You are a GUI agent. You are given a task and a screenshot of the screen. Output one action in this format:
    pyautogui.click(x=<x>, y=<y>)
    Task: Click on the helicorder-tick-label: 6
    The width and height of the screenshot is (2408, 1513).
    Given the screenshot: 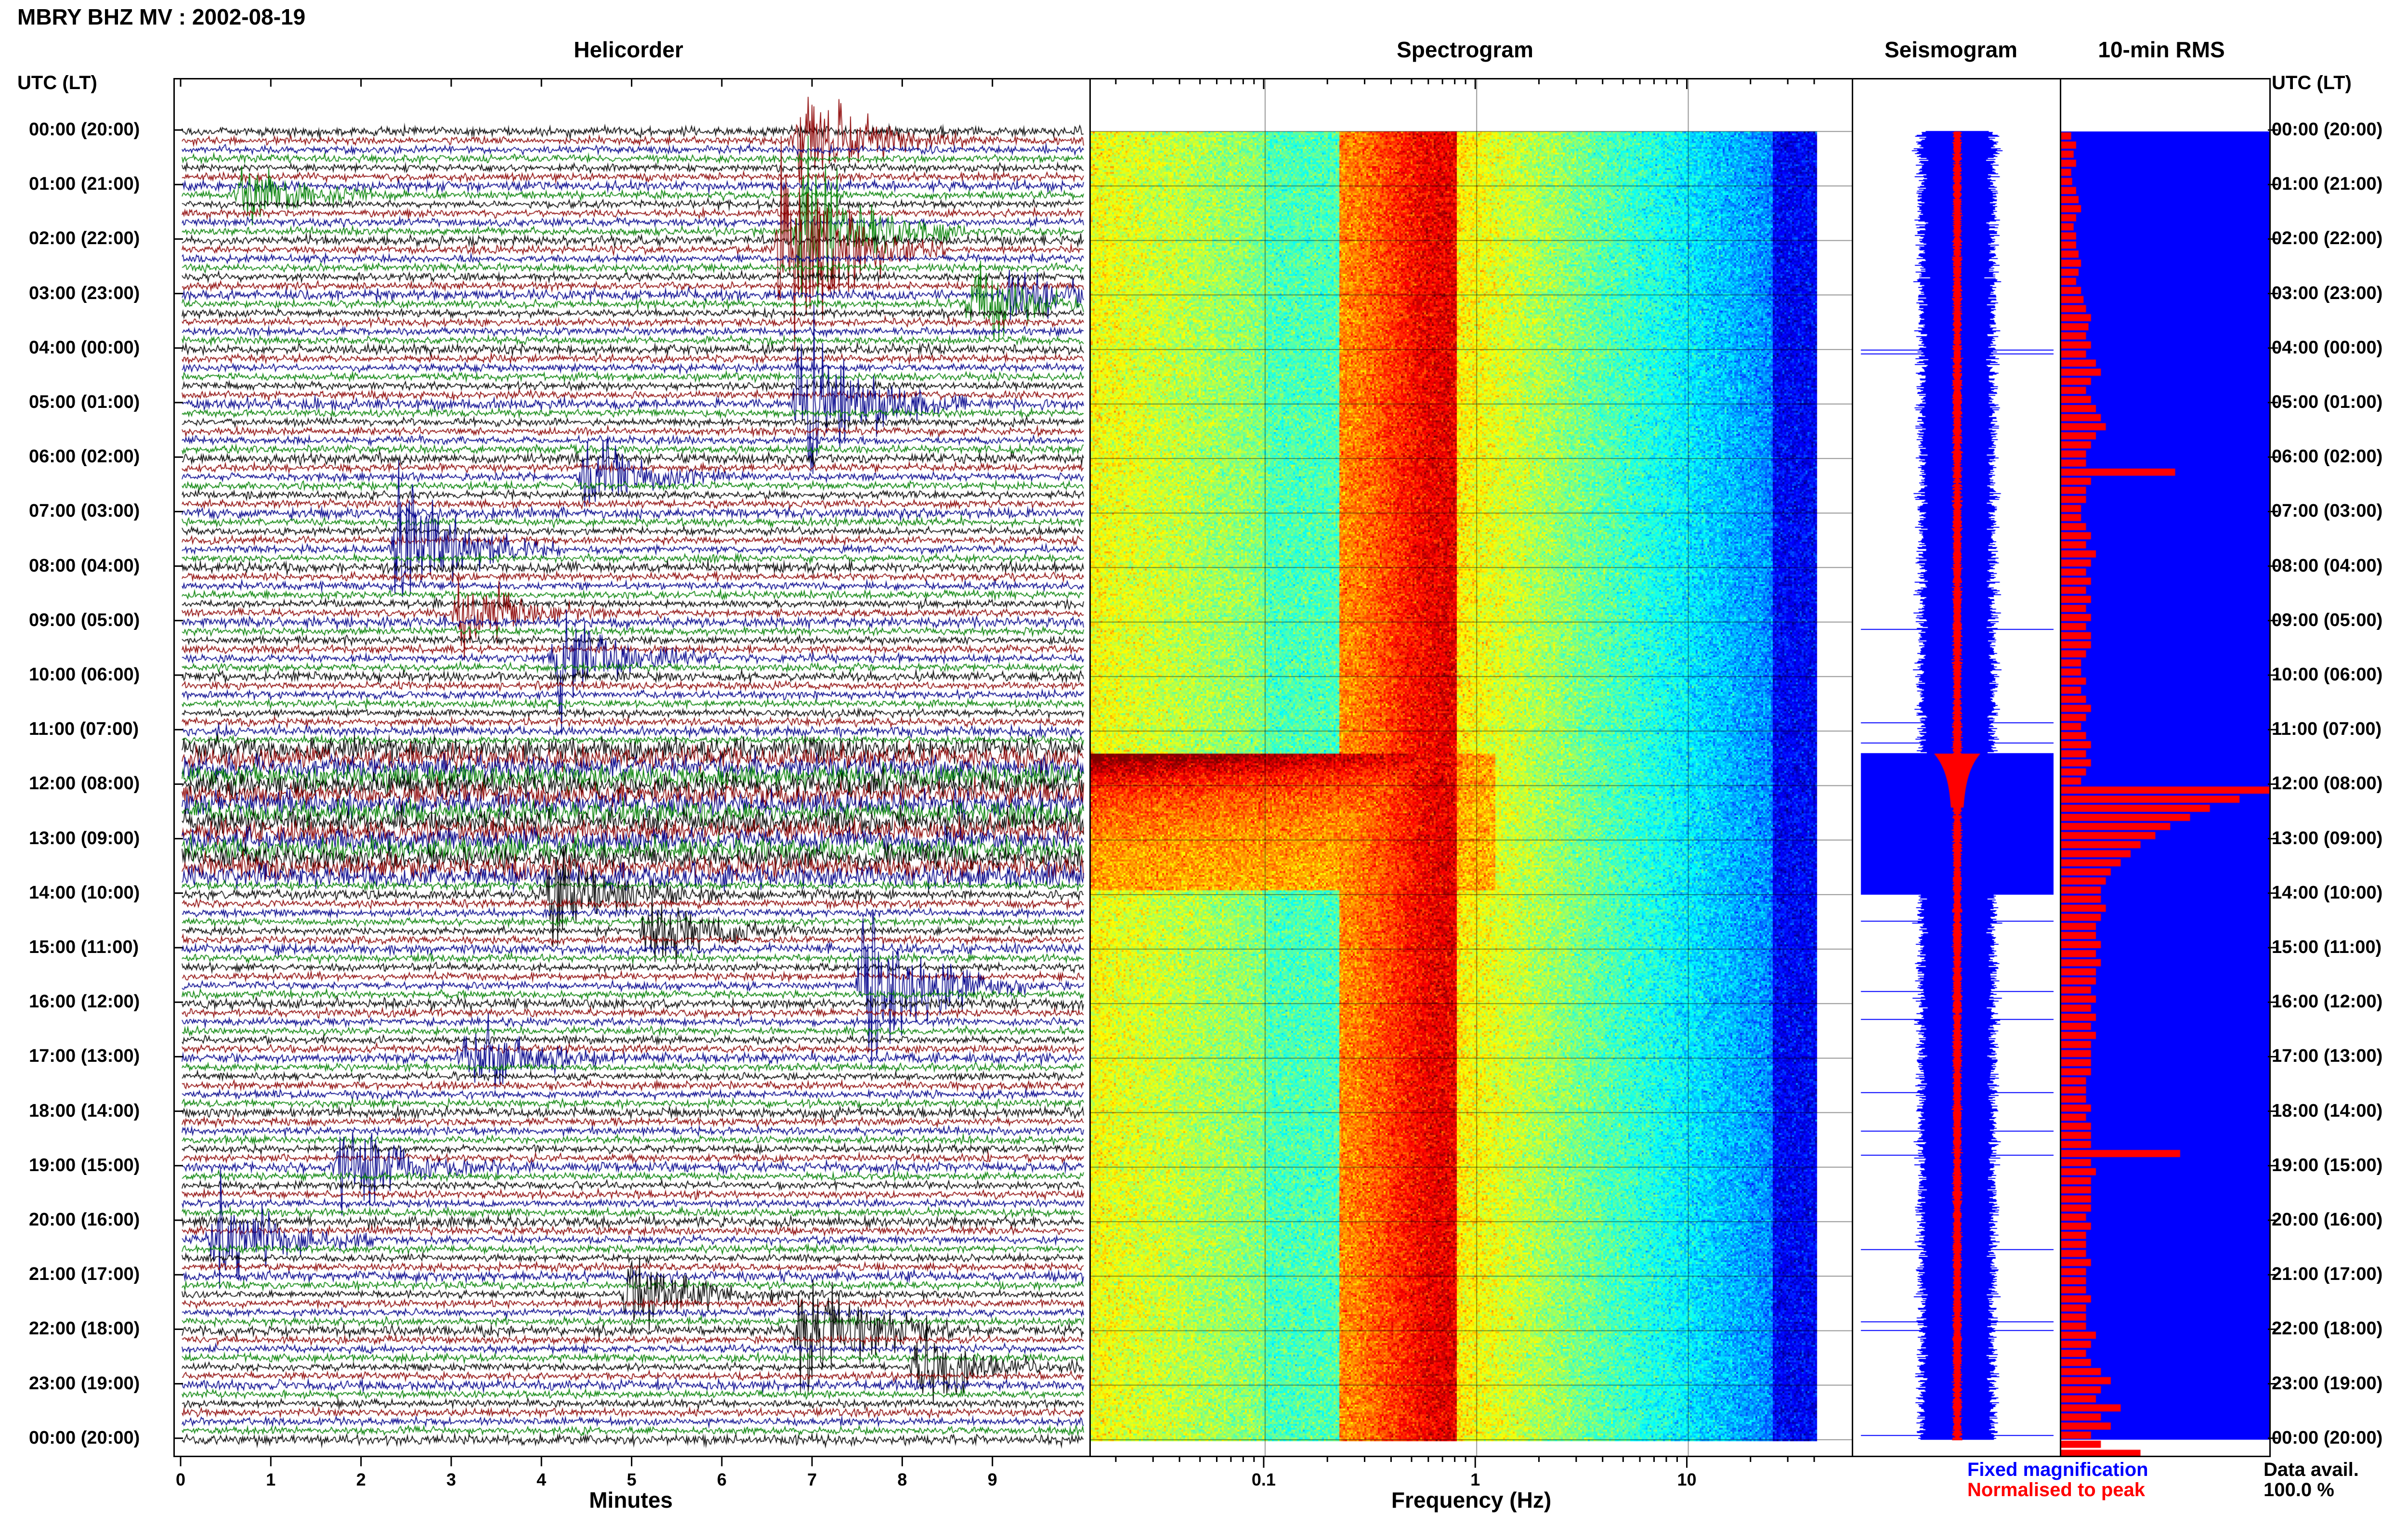 What is the action you would take?
    pyautogui.click(x=722, y=1479)
    